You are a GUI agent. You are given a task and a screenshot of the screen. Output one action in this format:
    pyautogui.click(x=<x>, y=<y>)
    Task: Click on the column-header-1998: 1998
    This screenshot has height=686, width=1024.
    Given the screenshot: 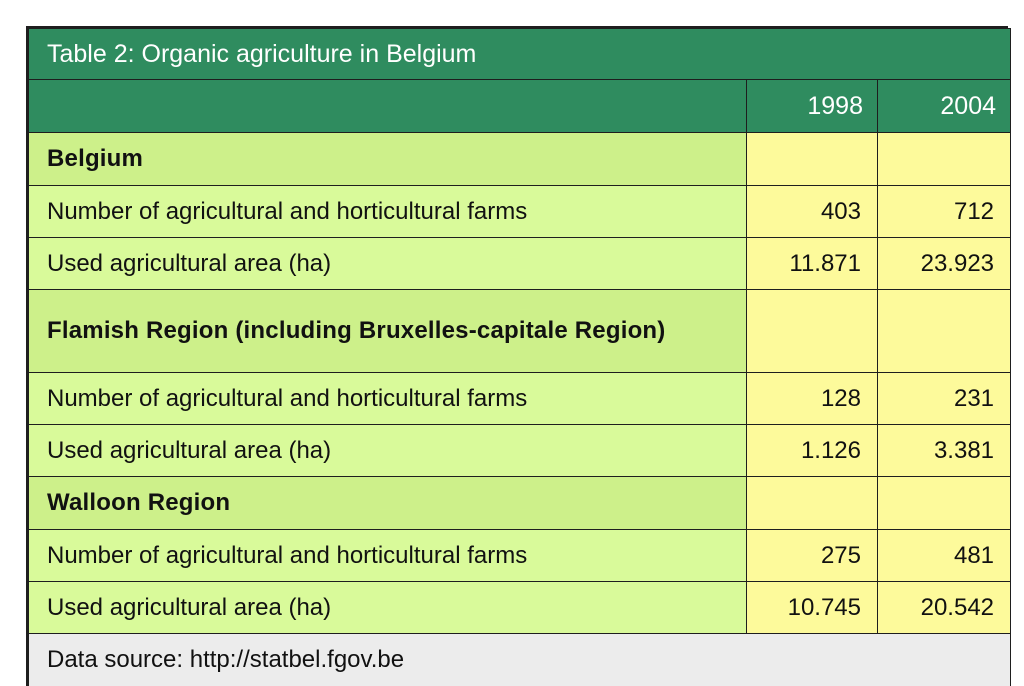 What is the action you would take?
    pyautogui.click(x=812, y=106)
    